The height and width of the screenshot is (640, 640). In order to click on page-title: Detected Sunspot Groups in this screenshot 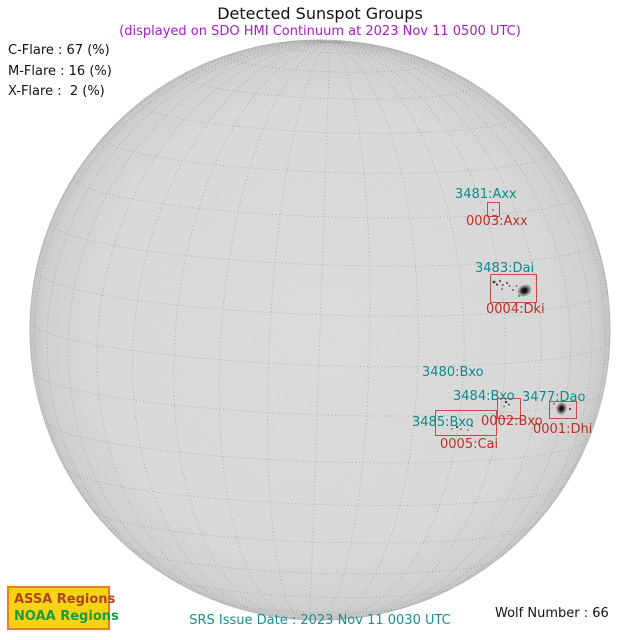, I will do `click(320, 13)`.